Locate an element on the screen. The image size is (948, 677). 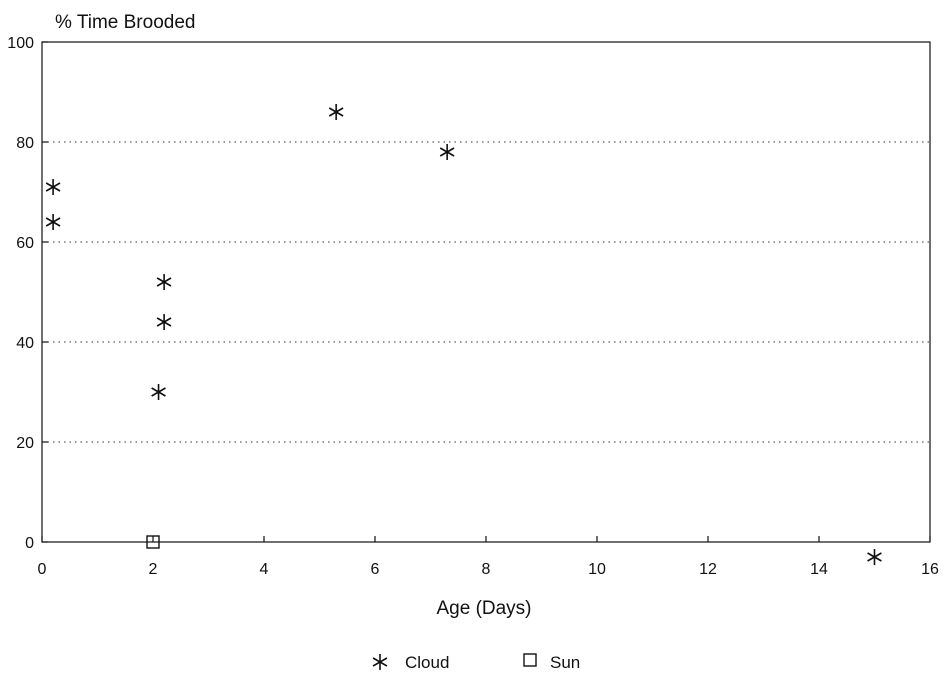
y-tick-label: 60 is located at coordinates (25, 243).